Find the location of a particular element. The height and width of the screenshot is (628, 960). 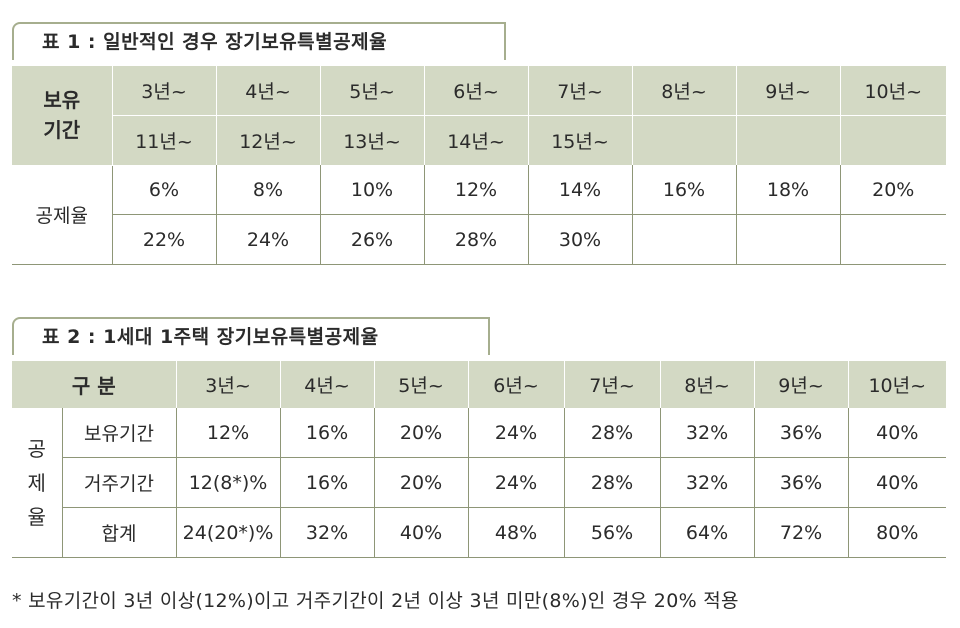

rate-cell: 72% is located at coordinates (801, 532).